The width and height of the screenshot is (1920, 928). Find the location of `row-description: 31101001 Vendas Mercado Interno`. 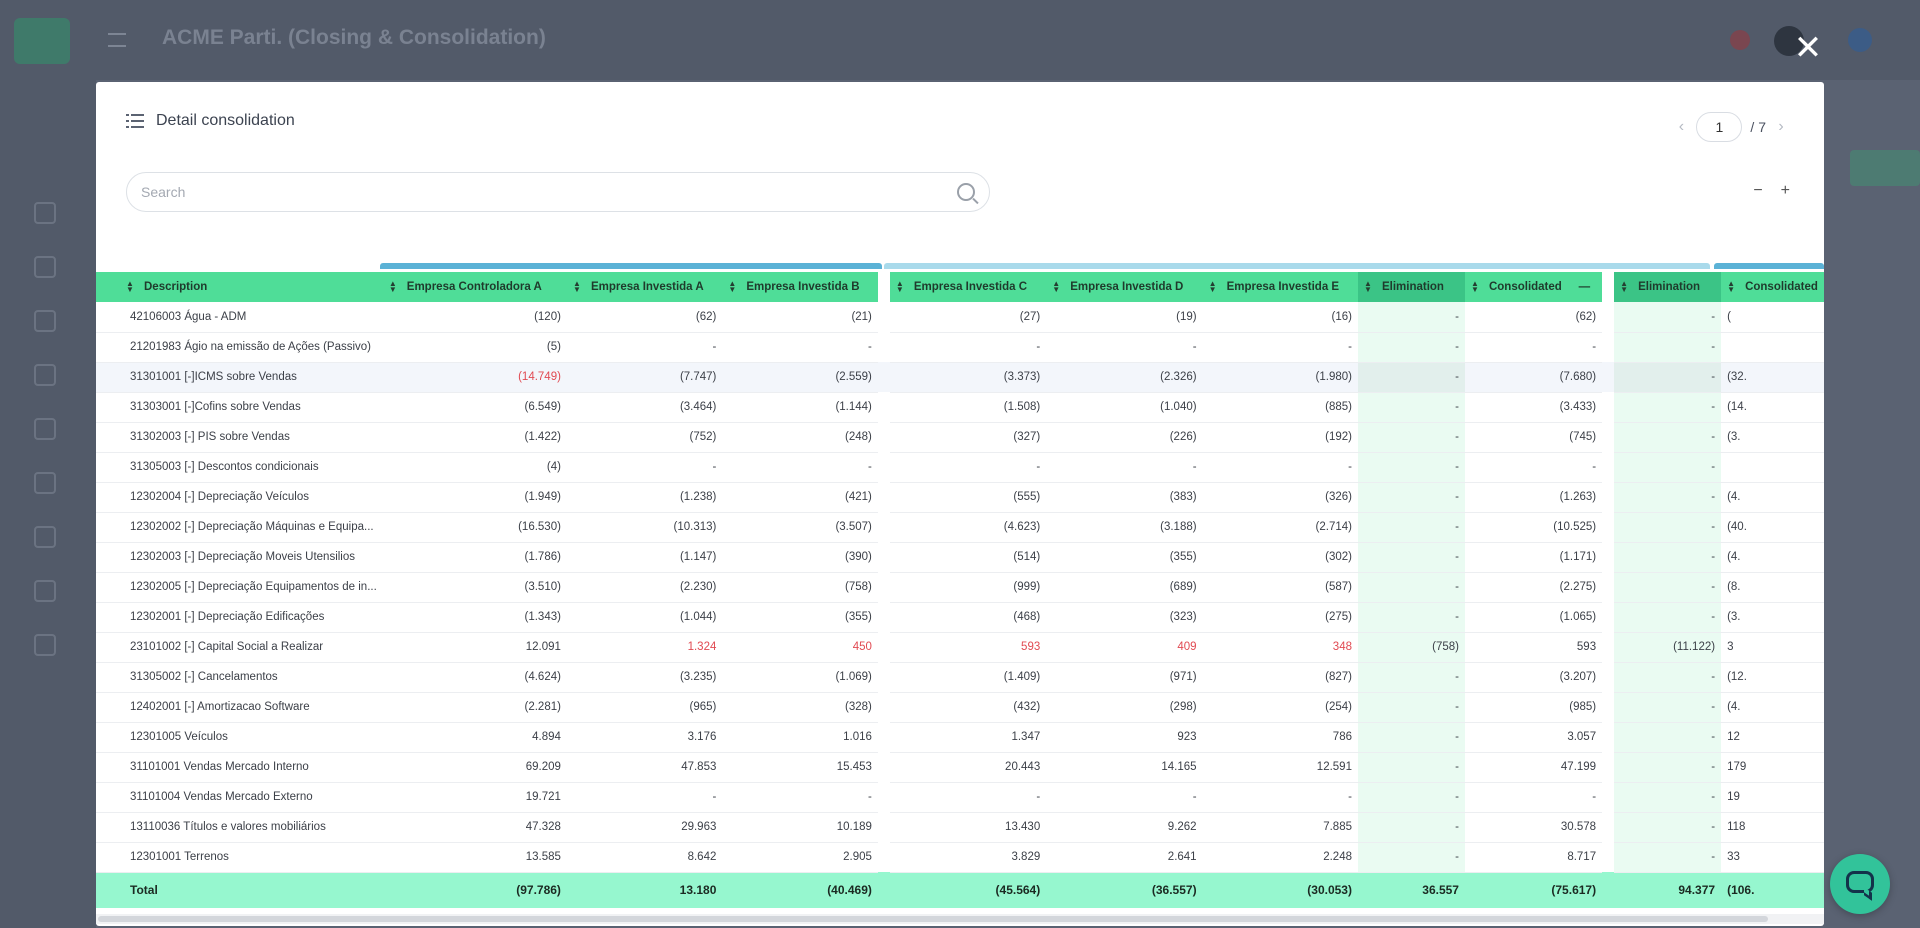

row-description: 31101001 Vendas Mercado Interno is located at coordinates (239, 767).